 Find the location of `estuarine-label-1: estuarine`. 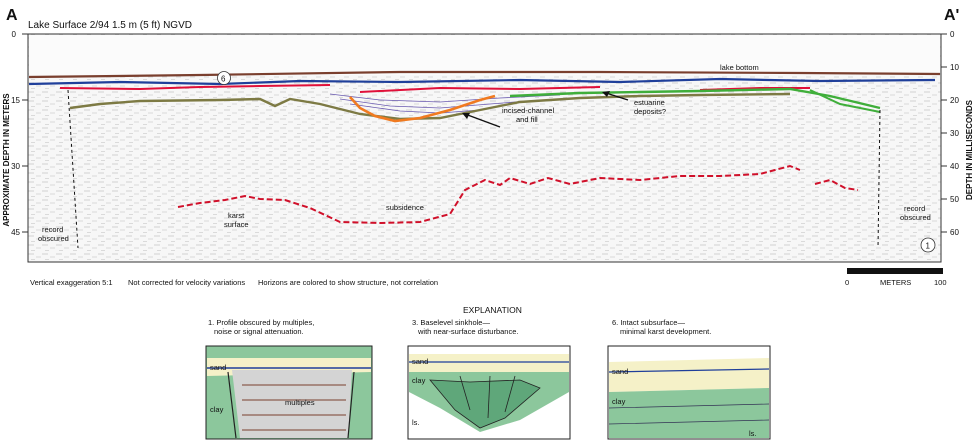

estuarine-label-1: estuarine is located at coordinates (649, 102).